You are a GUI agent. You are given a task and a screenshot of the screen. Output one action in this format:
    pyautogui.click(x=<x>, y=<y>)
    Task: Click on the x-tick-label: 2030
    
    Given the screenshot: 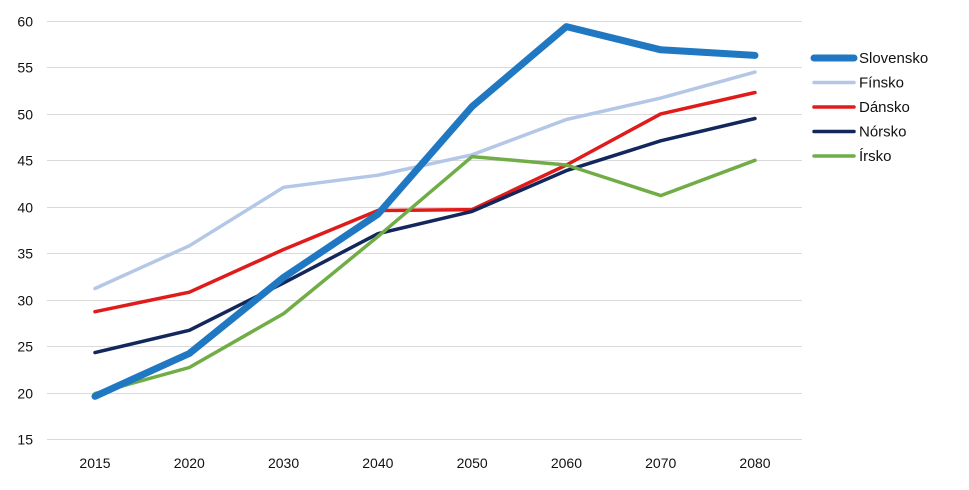 What is the action you would take?
    pyautogui.click(x=283, y=463)
    